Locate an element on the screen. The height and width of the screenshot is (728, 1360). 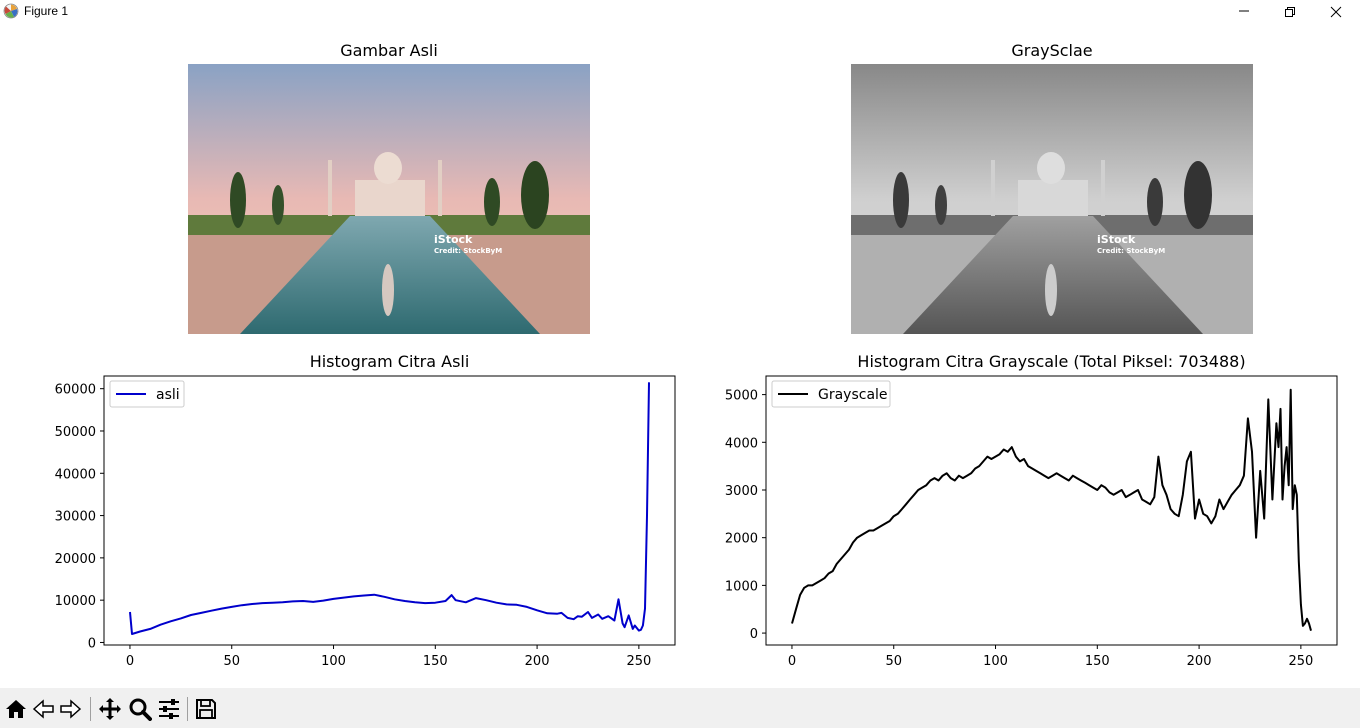
pan-button is located at coordinates (110, 709).